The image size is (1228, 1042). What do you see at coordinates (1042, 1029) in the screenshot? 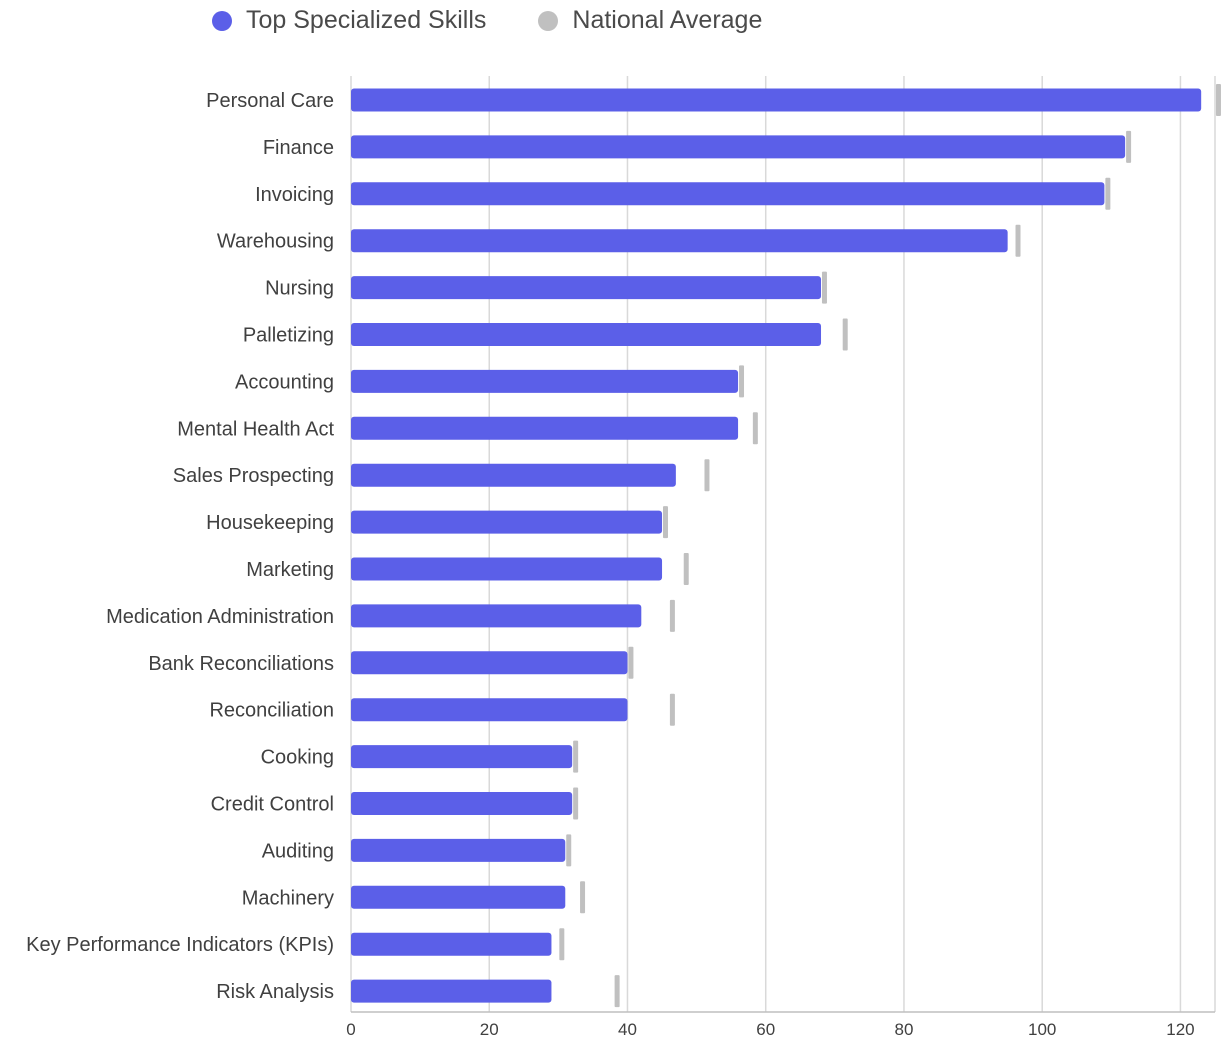
I see `x-tick-label: 100` at bounding box center [1042, 1029].